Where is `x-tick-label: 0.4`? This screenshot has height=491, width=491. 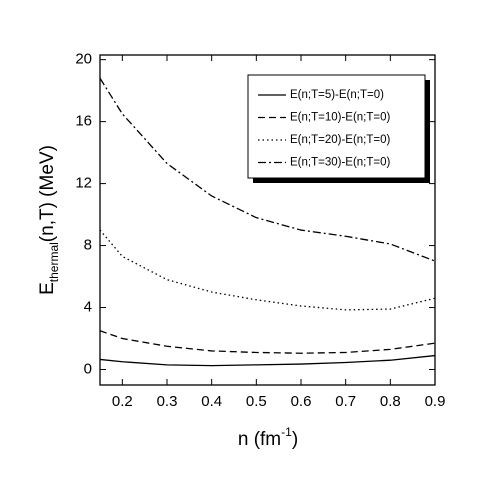 x-tick-label: 0.4 is located at coordinates (211, 401).